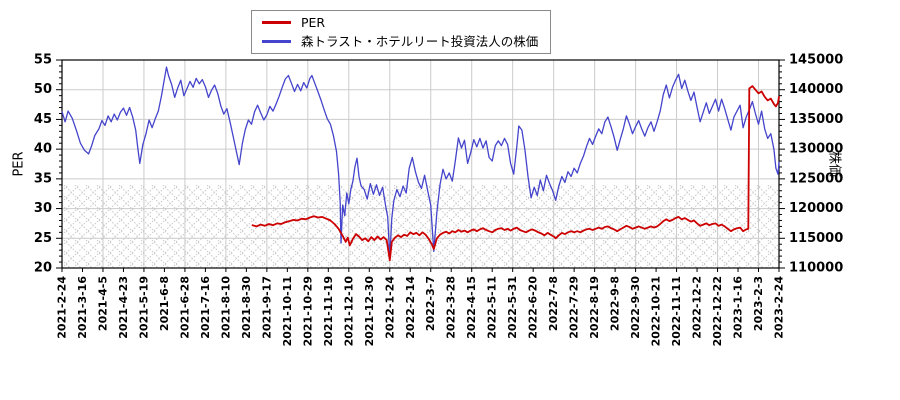  I want to click on x-axis-tick-label: 2022-12-22, so click(717, 311).